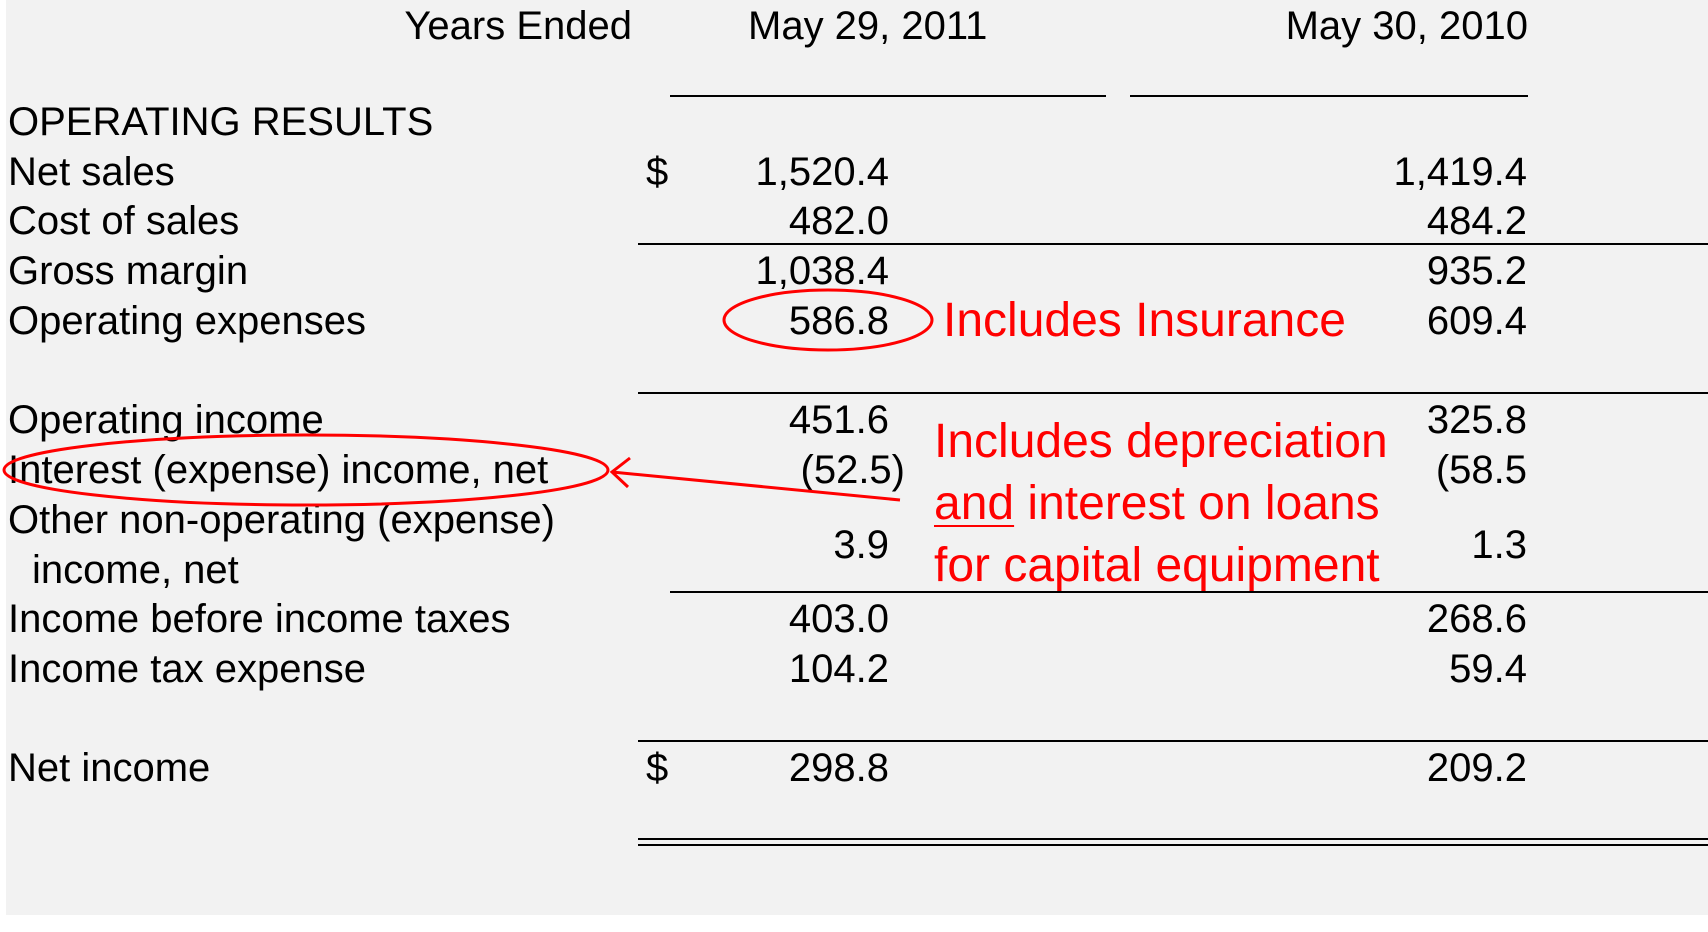  What do you see at coordinates (518, 26) in the screenshot?
I see `period-header: Years Ended` at bounding box center [518, 26].